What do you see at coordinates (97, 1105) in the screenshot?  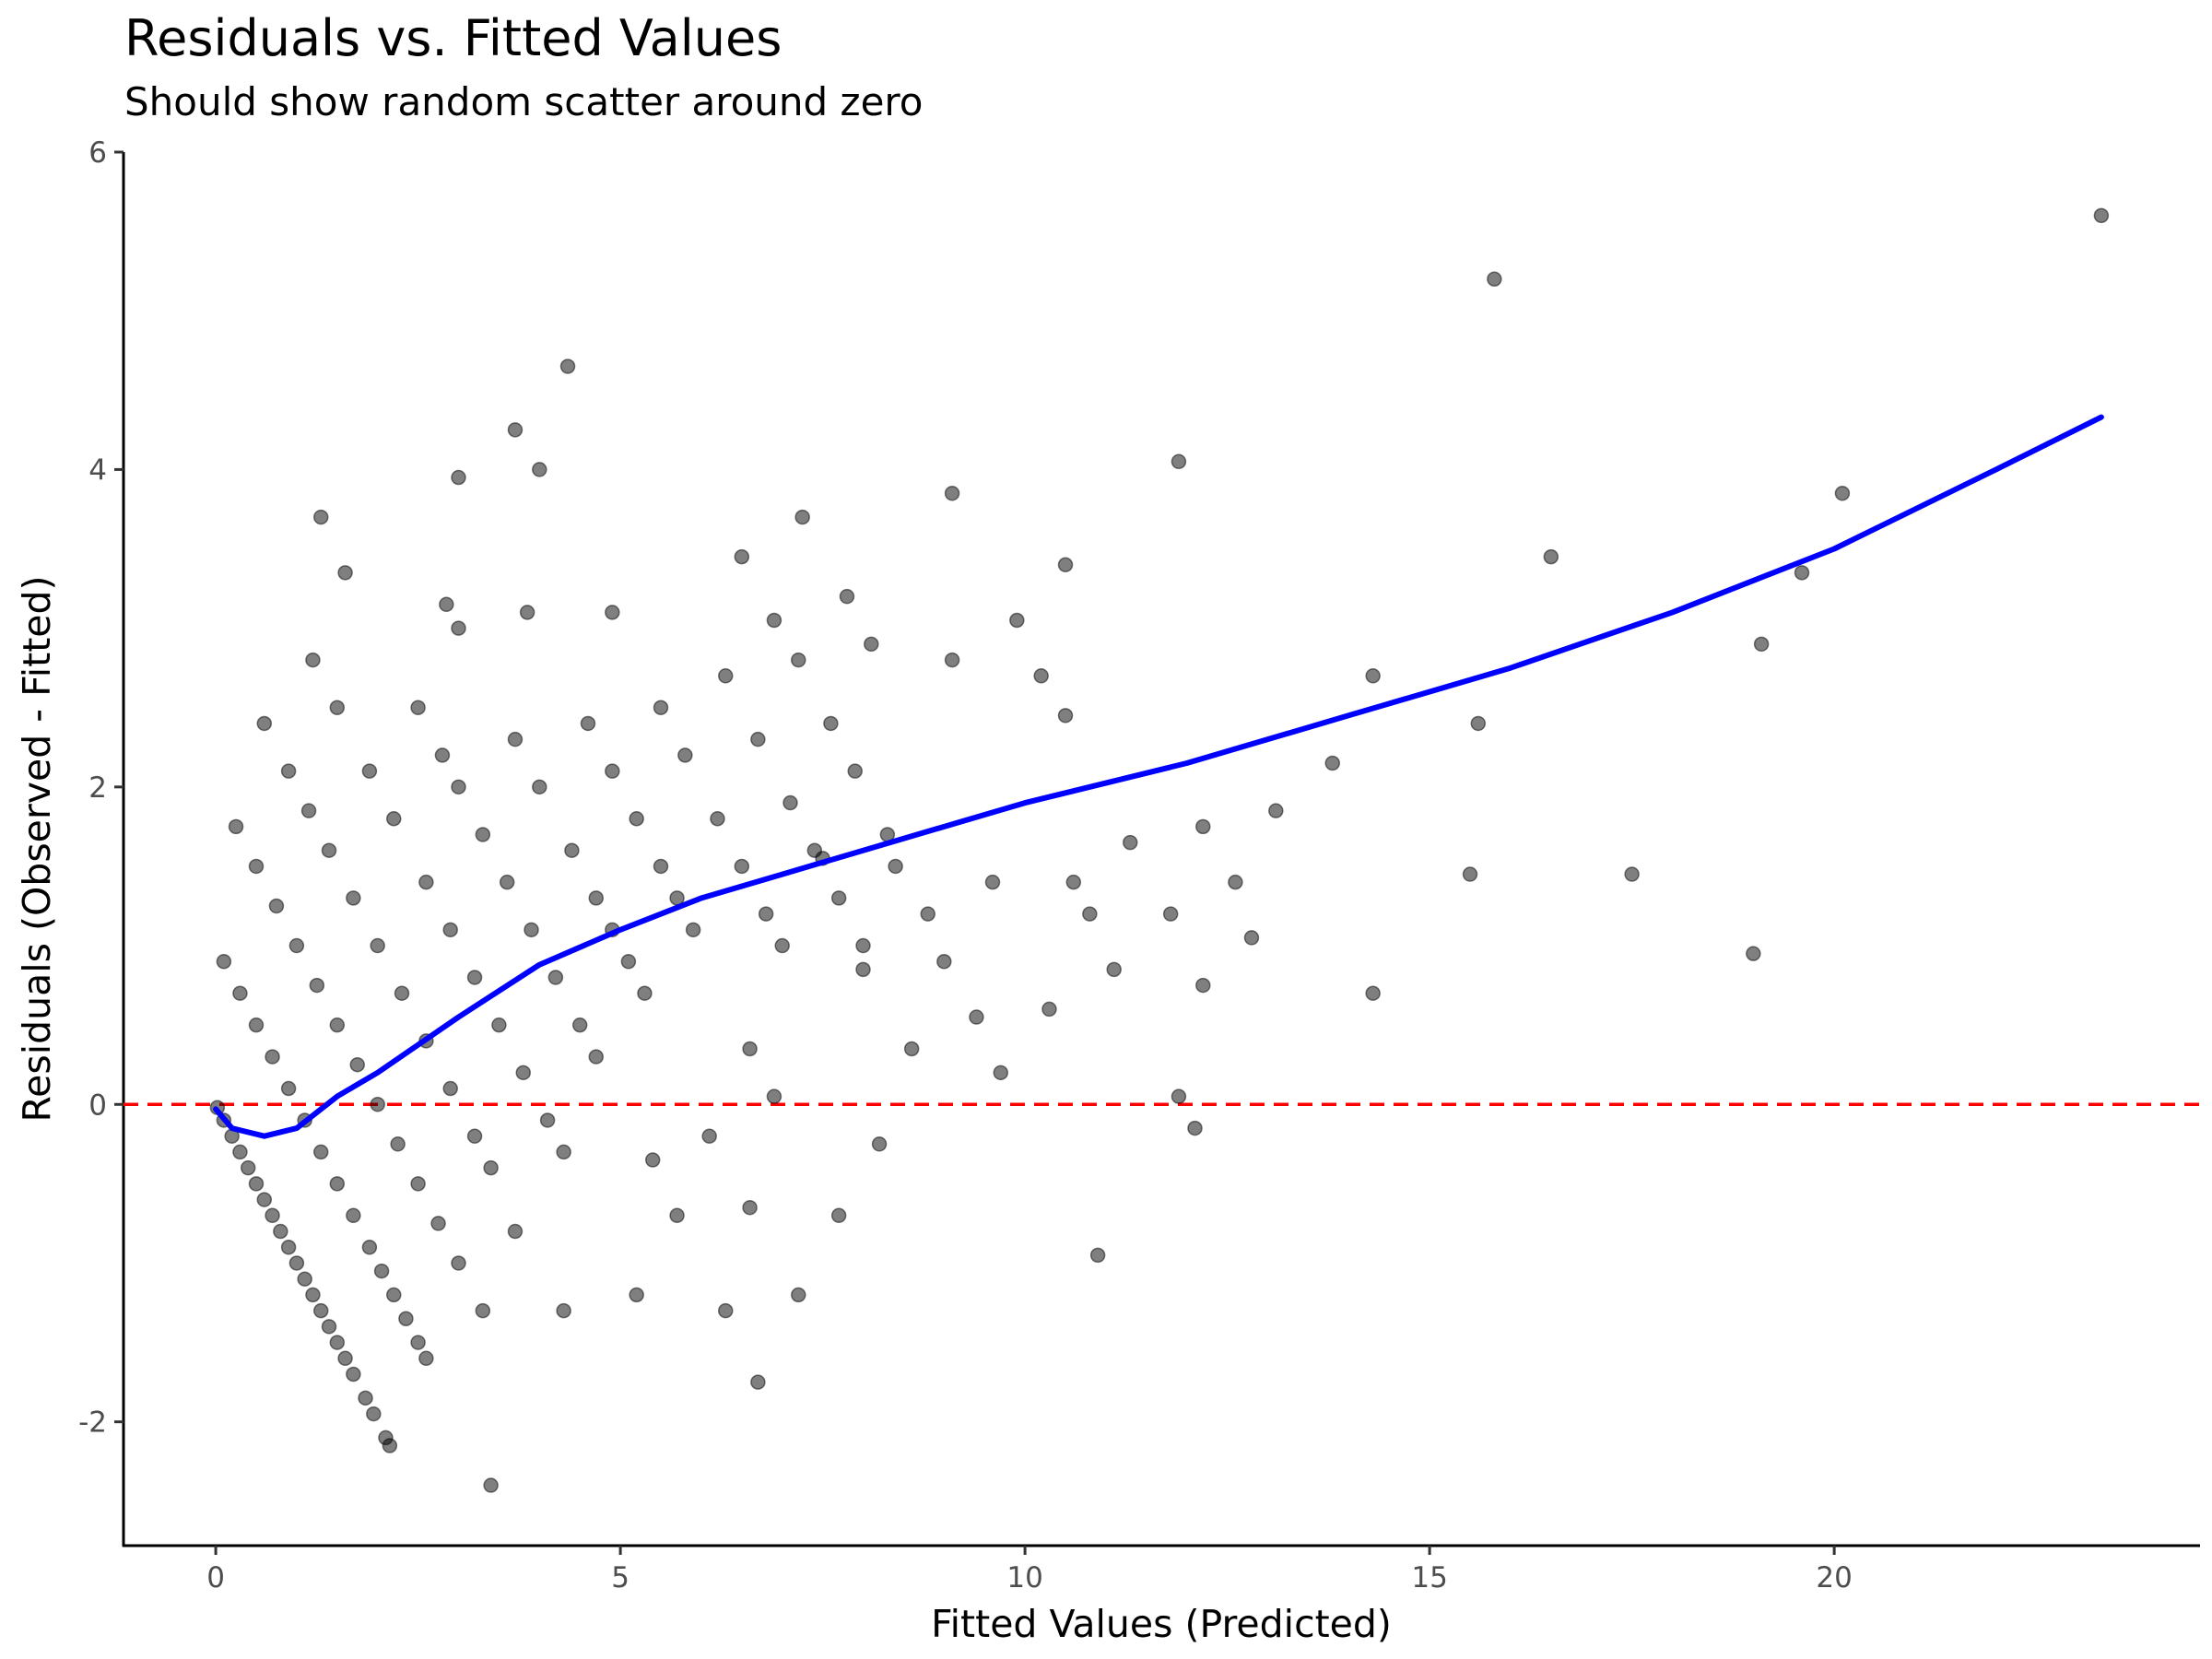 I see `y-tick-label: 0` at bounding box center [97, 1105].